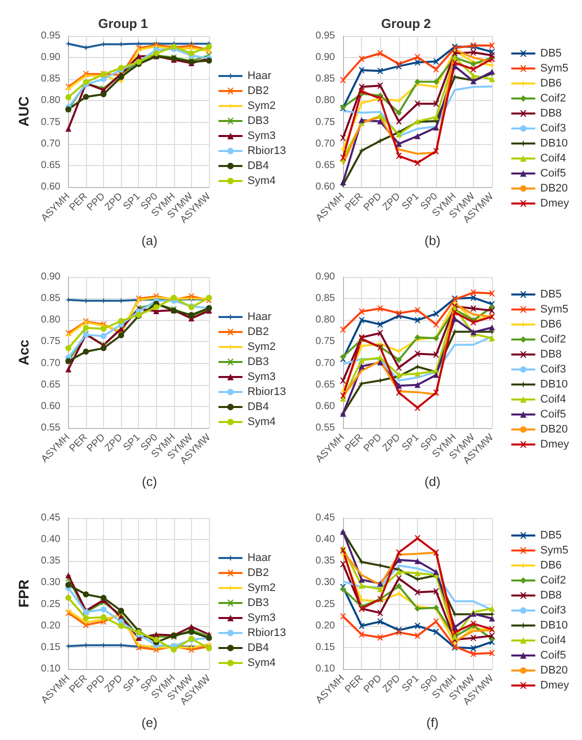 The image size is (582, 740). What do you see at coordinates (554, 144) in the screenshot?
I see `legend-label: DB10` at bounding box center [554, 144].